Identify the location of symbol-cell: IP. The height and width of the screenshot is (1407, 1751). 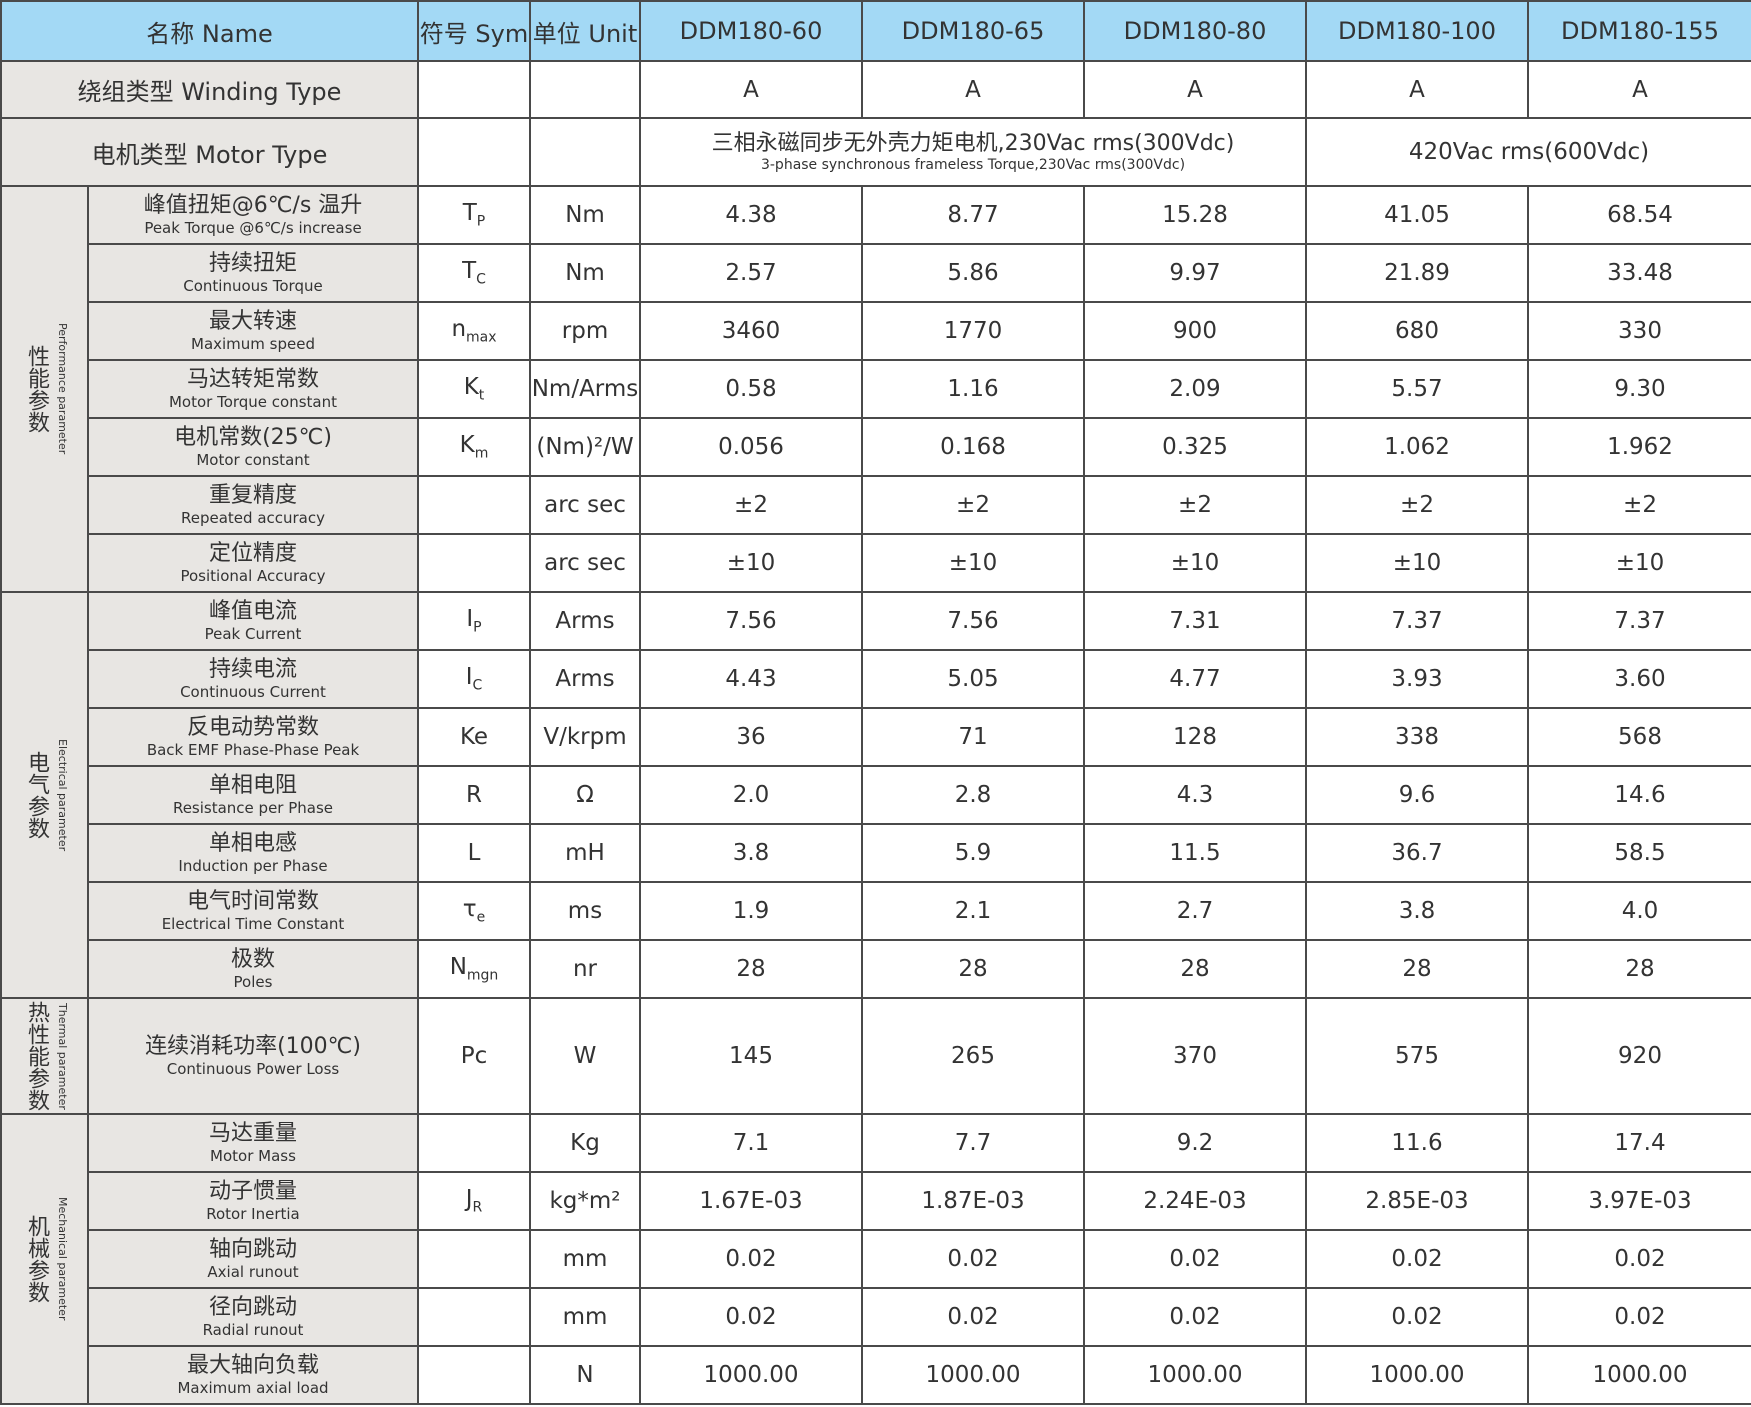
(474, 621).